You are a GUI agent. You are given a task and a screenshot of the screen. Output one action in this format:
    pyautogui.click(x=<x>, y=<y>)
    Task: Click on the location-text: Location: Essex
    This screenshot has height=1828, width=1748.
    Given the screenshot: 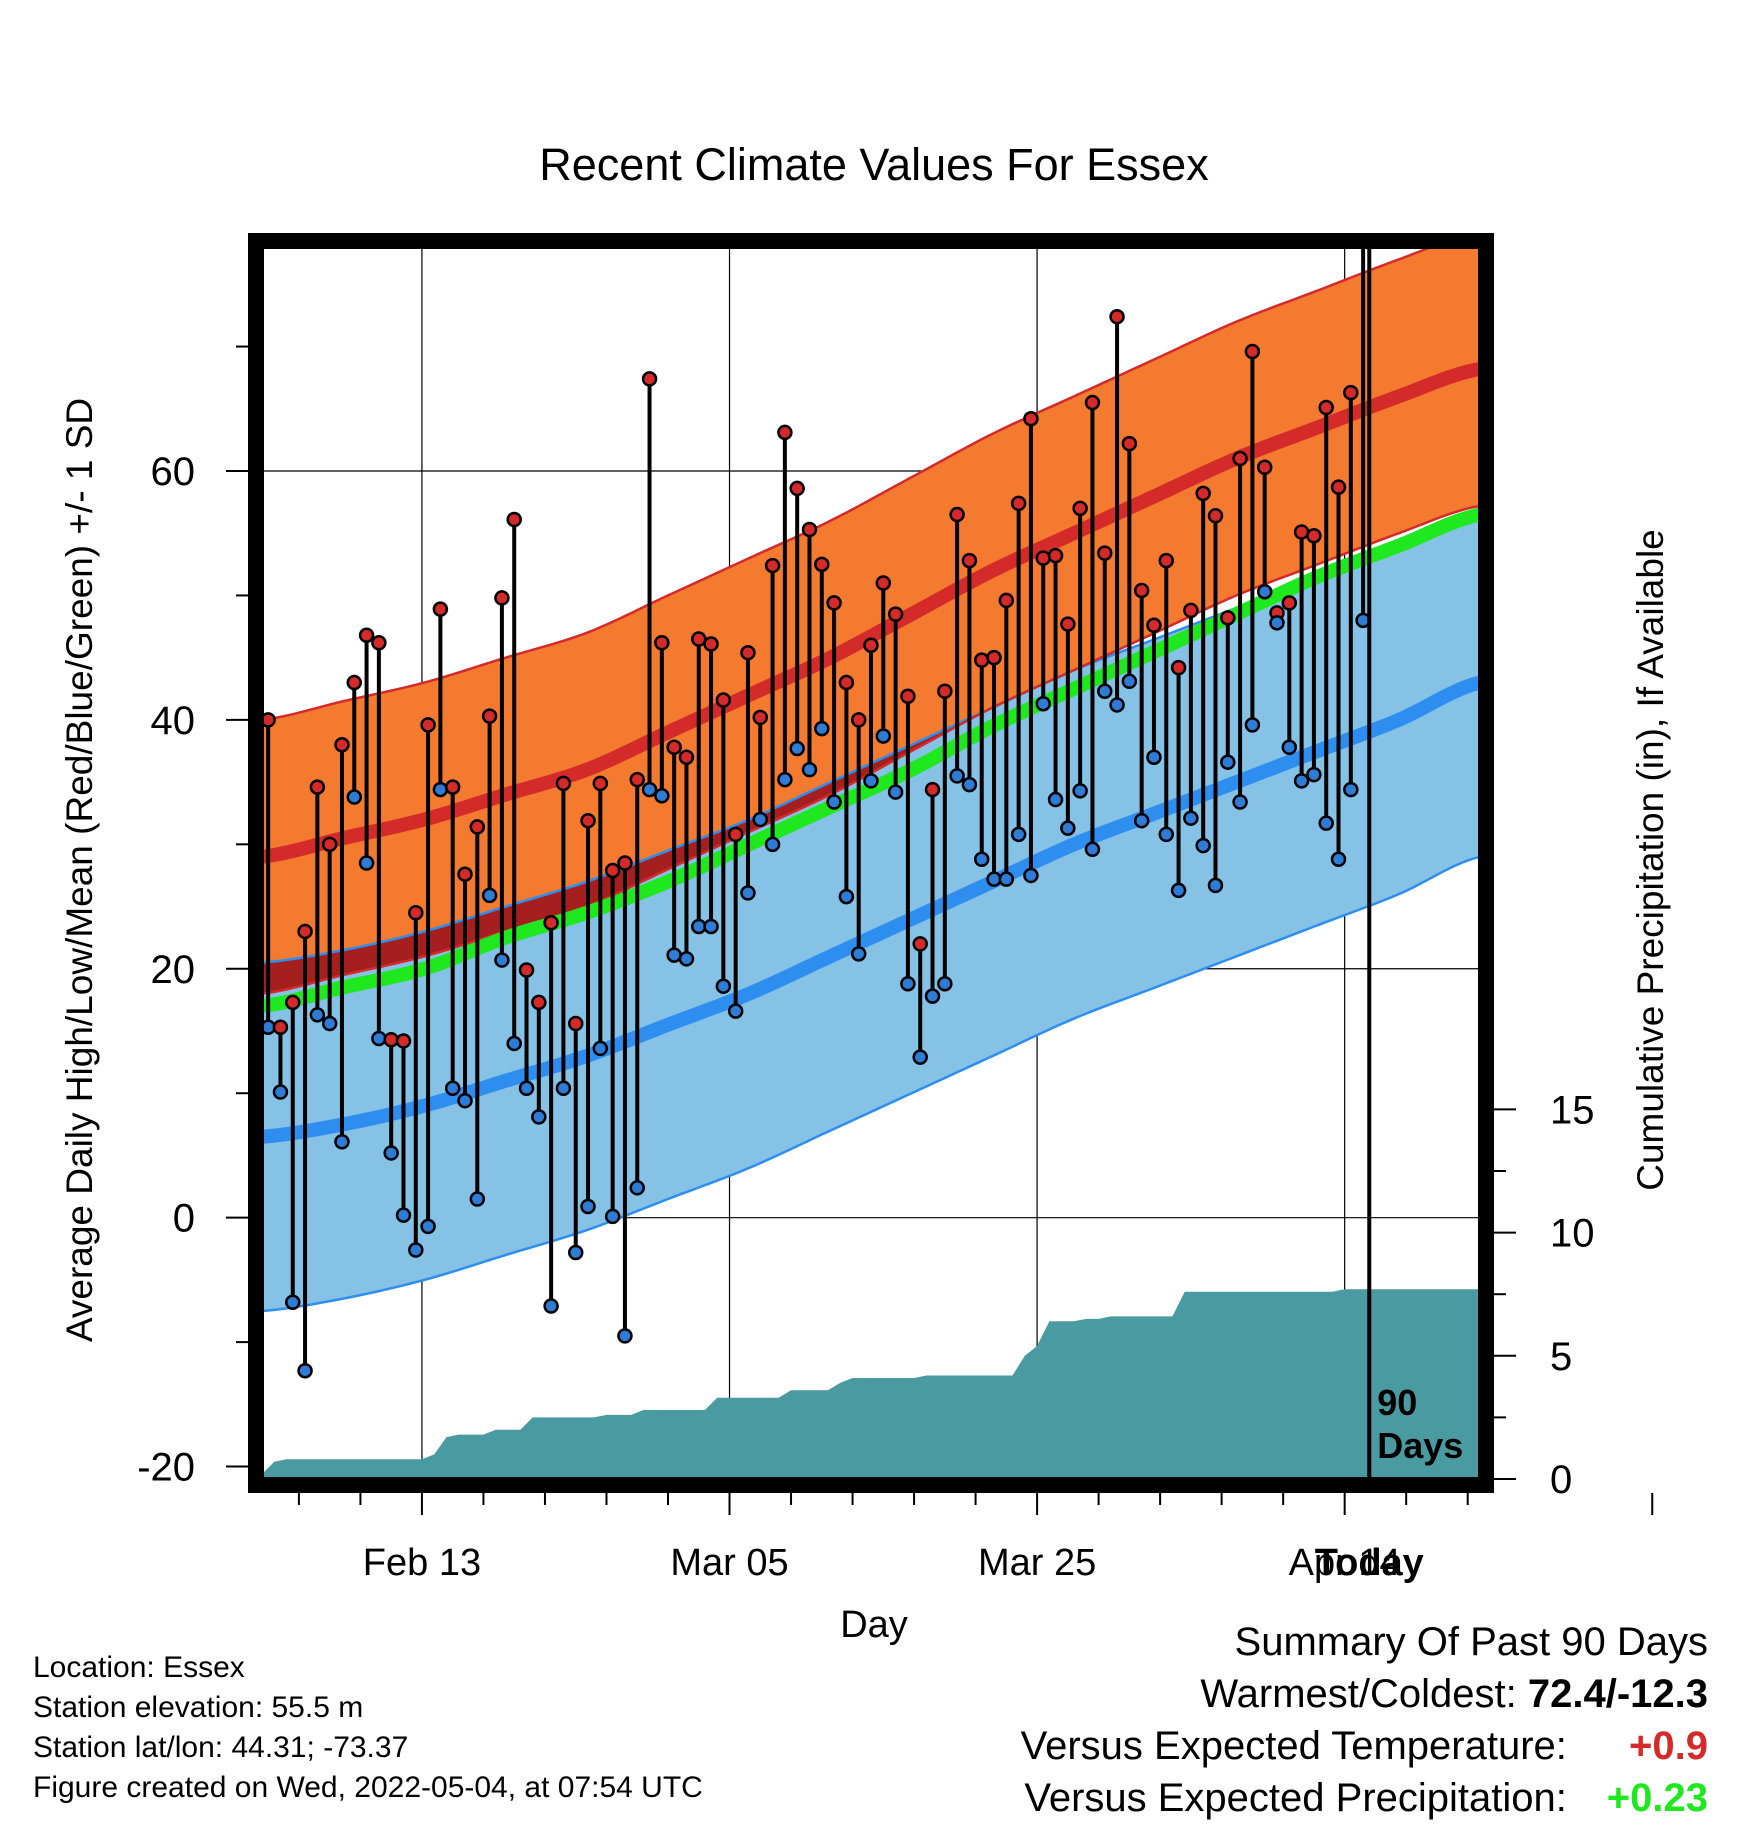 What is the action you would take?
    pyautogui.click(x=139, y=1667)
    